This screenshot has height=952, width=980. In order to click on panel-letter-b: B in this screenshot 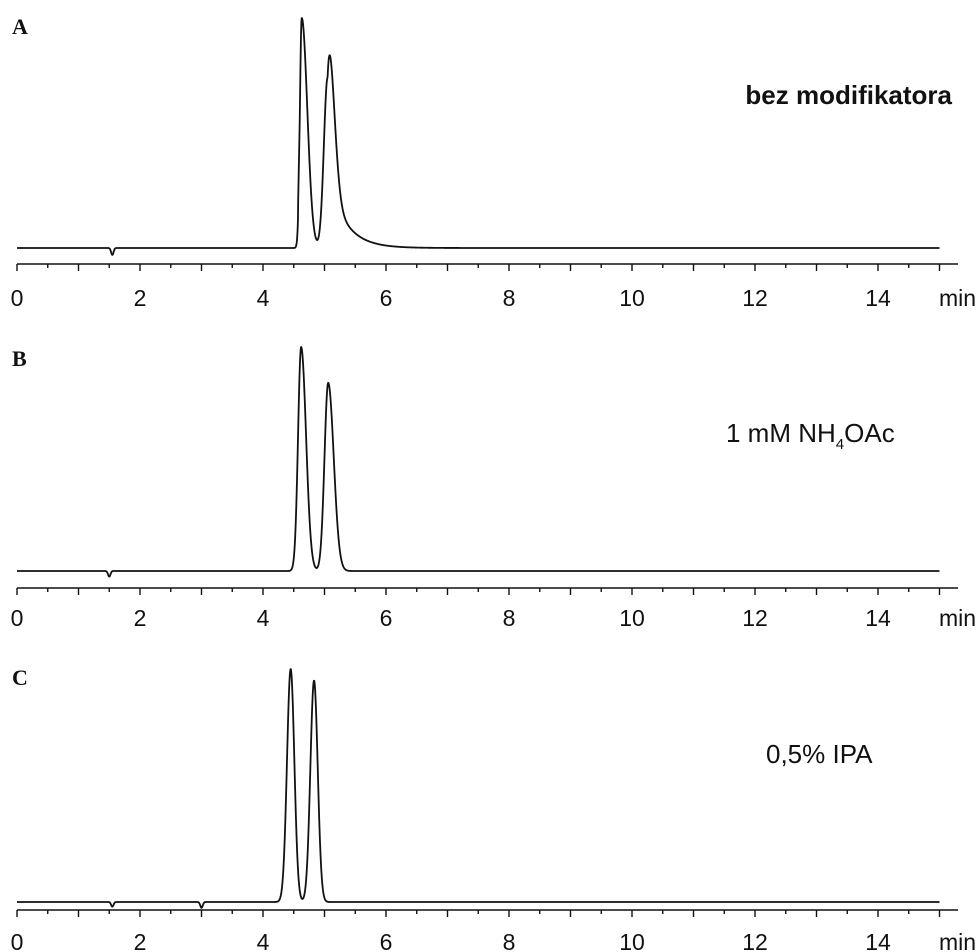, I will do `click(19, 358)`.